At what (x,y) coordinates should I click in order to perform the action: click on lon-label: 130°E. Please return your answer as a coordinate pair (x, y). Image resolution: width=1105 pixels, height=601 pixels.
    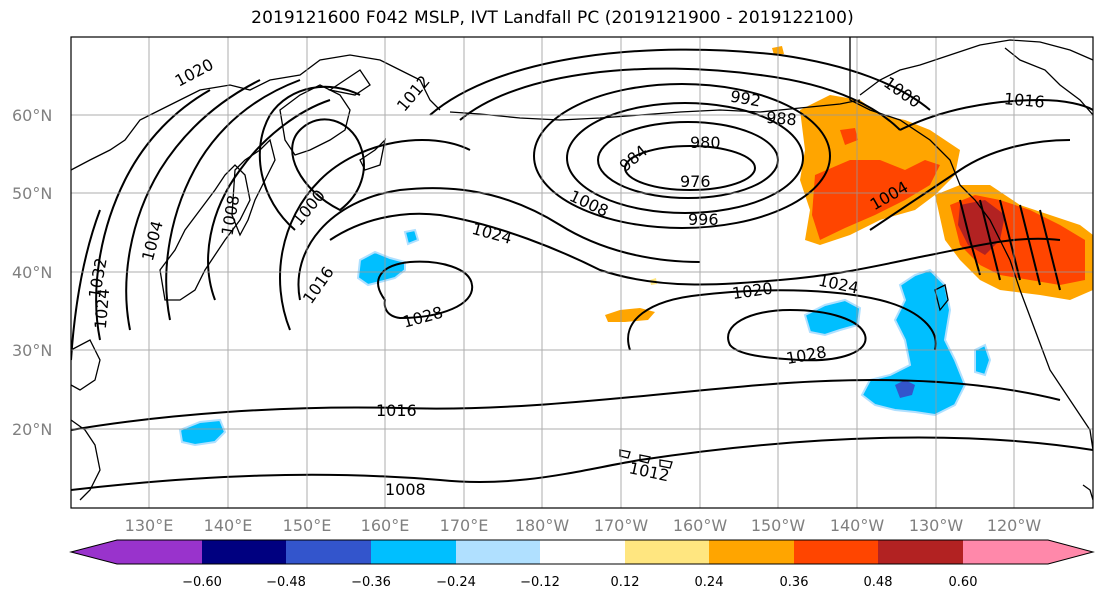
    Looking at the image, I should click on (149, 525).